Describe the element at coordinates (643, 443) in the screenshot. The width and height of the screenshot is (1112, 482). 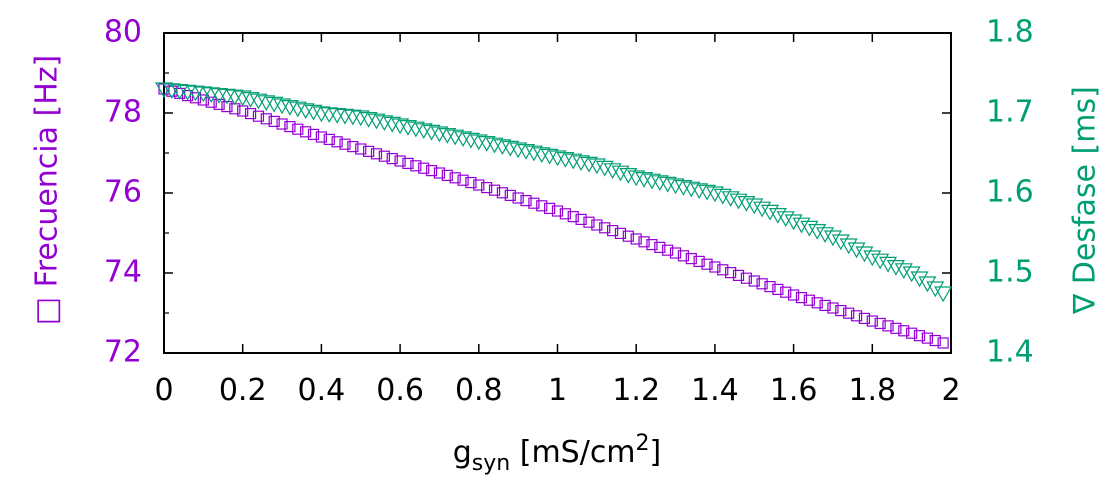
I see `x-axis-title-sup: 2` at that location.